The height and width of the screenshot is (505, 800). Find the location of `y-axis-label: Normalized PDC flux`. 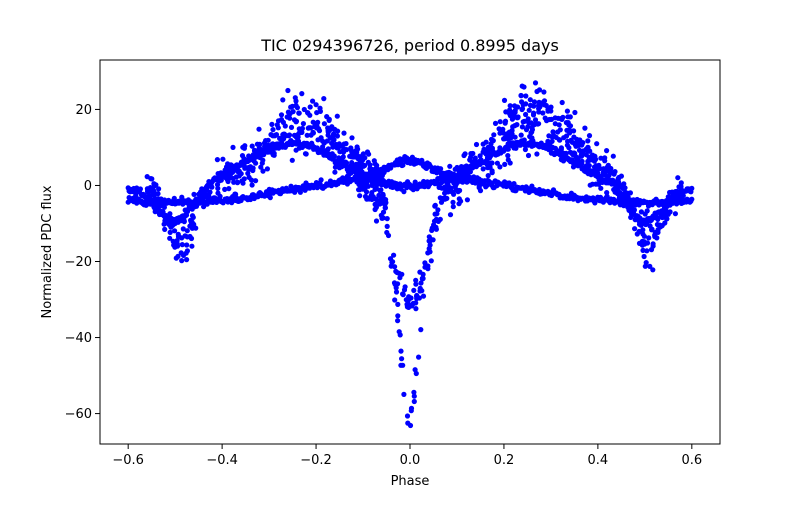

y-axis-label: Normalized PDC flux is located at coordinates (47, 251).